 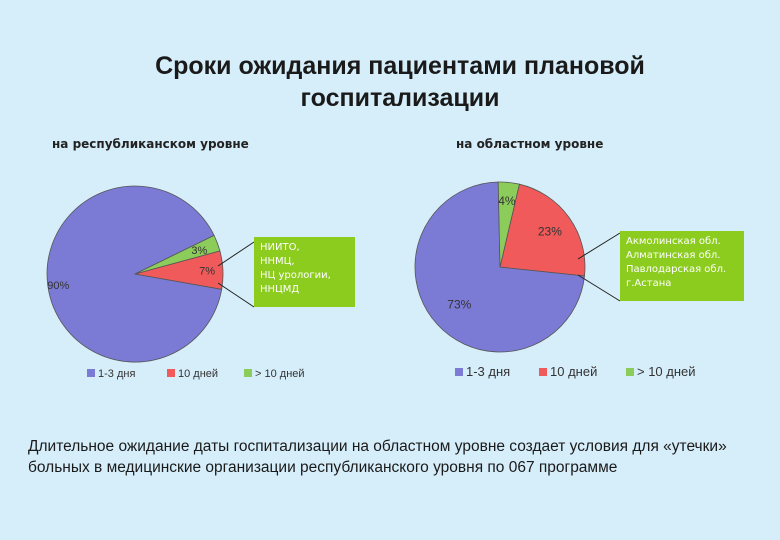 I want to click on callout-line: Алматинская обл., so click(x=673, y=255).